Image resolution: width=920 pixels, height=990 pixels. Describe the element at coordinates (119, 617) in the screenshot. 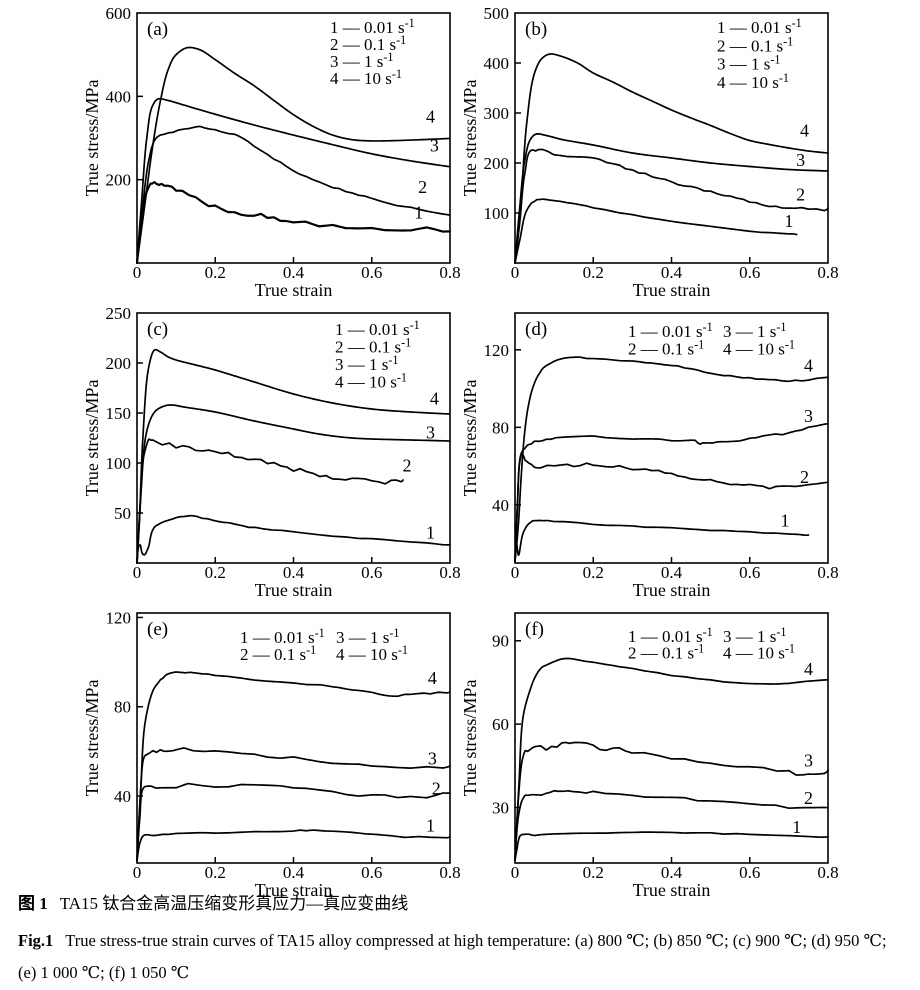

I see `y-tick-label: 120` at that location.